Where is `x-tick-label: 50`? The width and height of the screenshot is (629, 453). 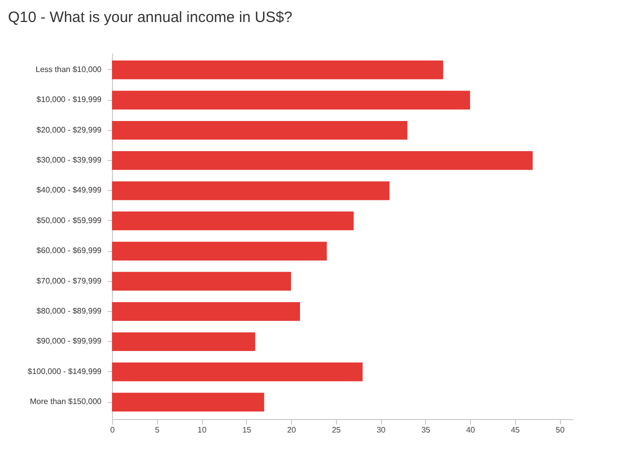 x-tick-label: 50 is located at coordinates (561, 430).